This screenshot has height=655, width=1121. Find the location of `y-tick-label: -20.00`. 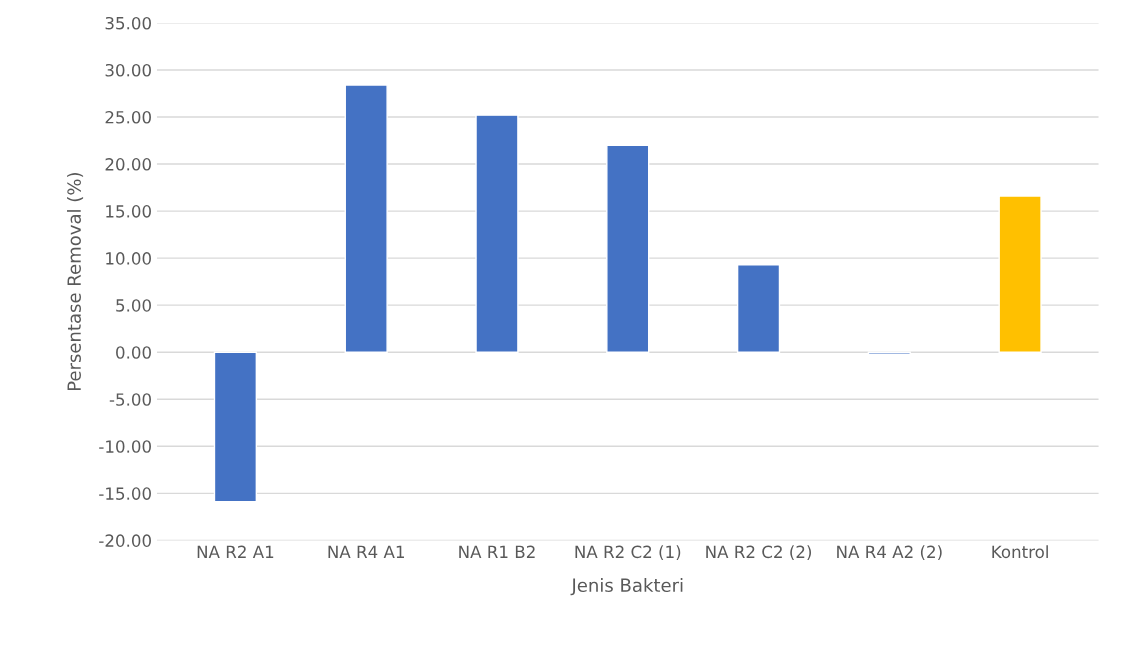

y-tick-label: -20.00 is located at coordinates (125, 540).